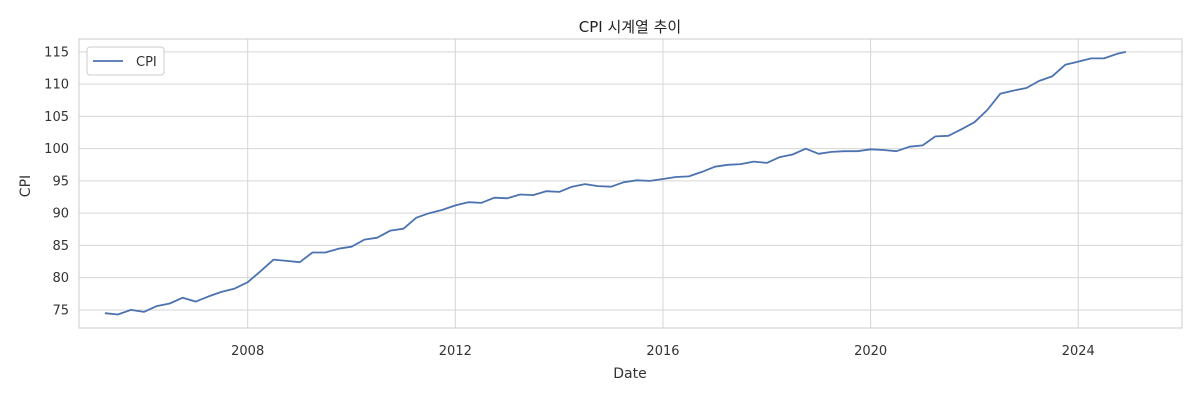 Image resolution: width=1200 pixels, height=400 pixels. What do you see at coordinates (870, 351) in the screenshot?
I see `x-tick-label: 2020` at bounding box center [870, 351].